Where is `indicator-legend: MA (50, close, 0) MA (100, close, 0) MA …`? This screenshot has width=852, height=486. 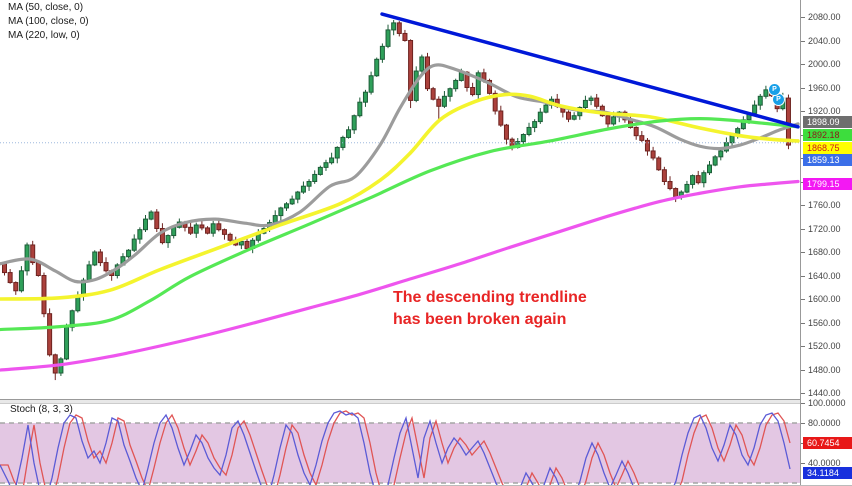
indicator-legend: MA (50, close, 0) MA (100, close, 0) MA … is located at coordinates (48, 22).